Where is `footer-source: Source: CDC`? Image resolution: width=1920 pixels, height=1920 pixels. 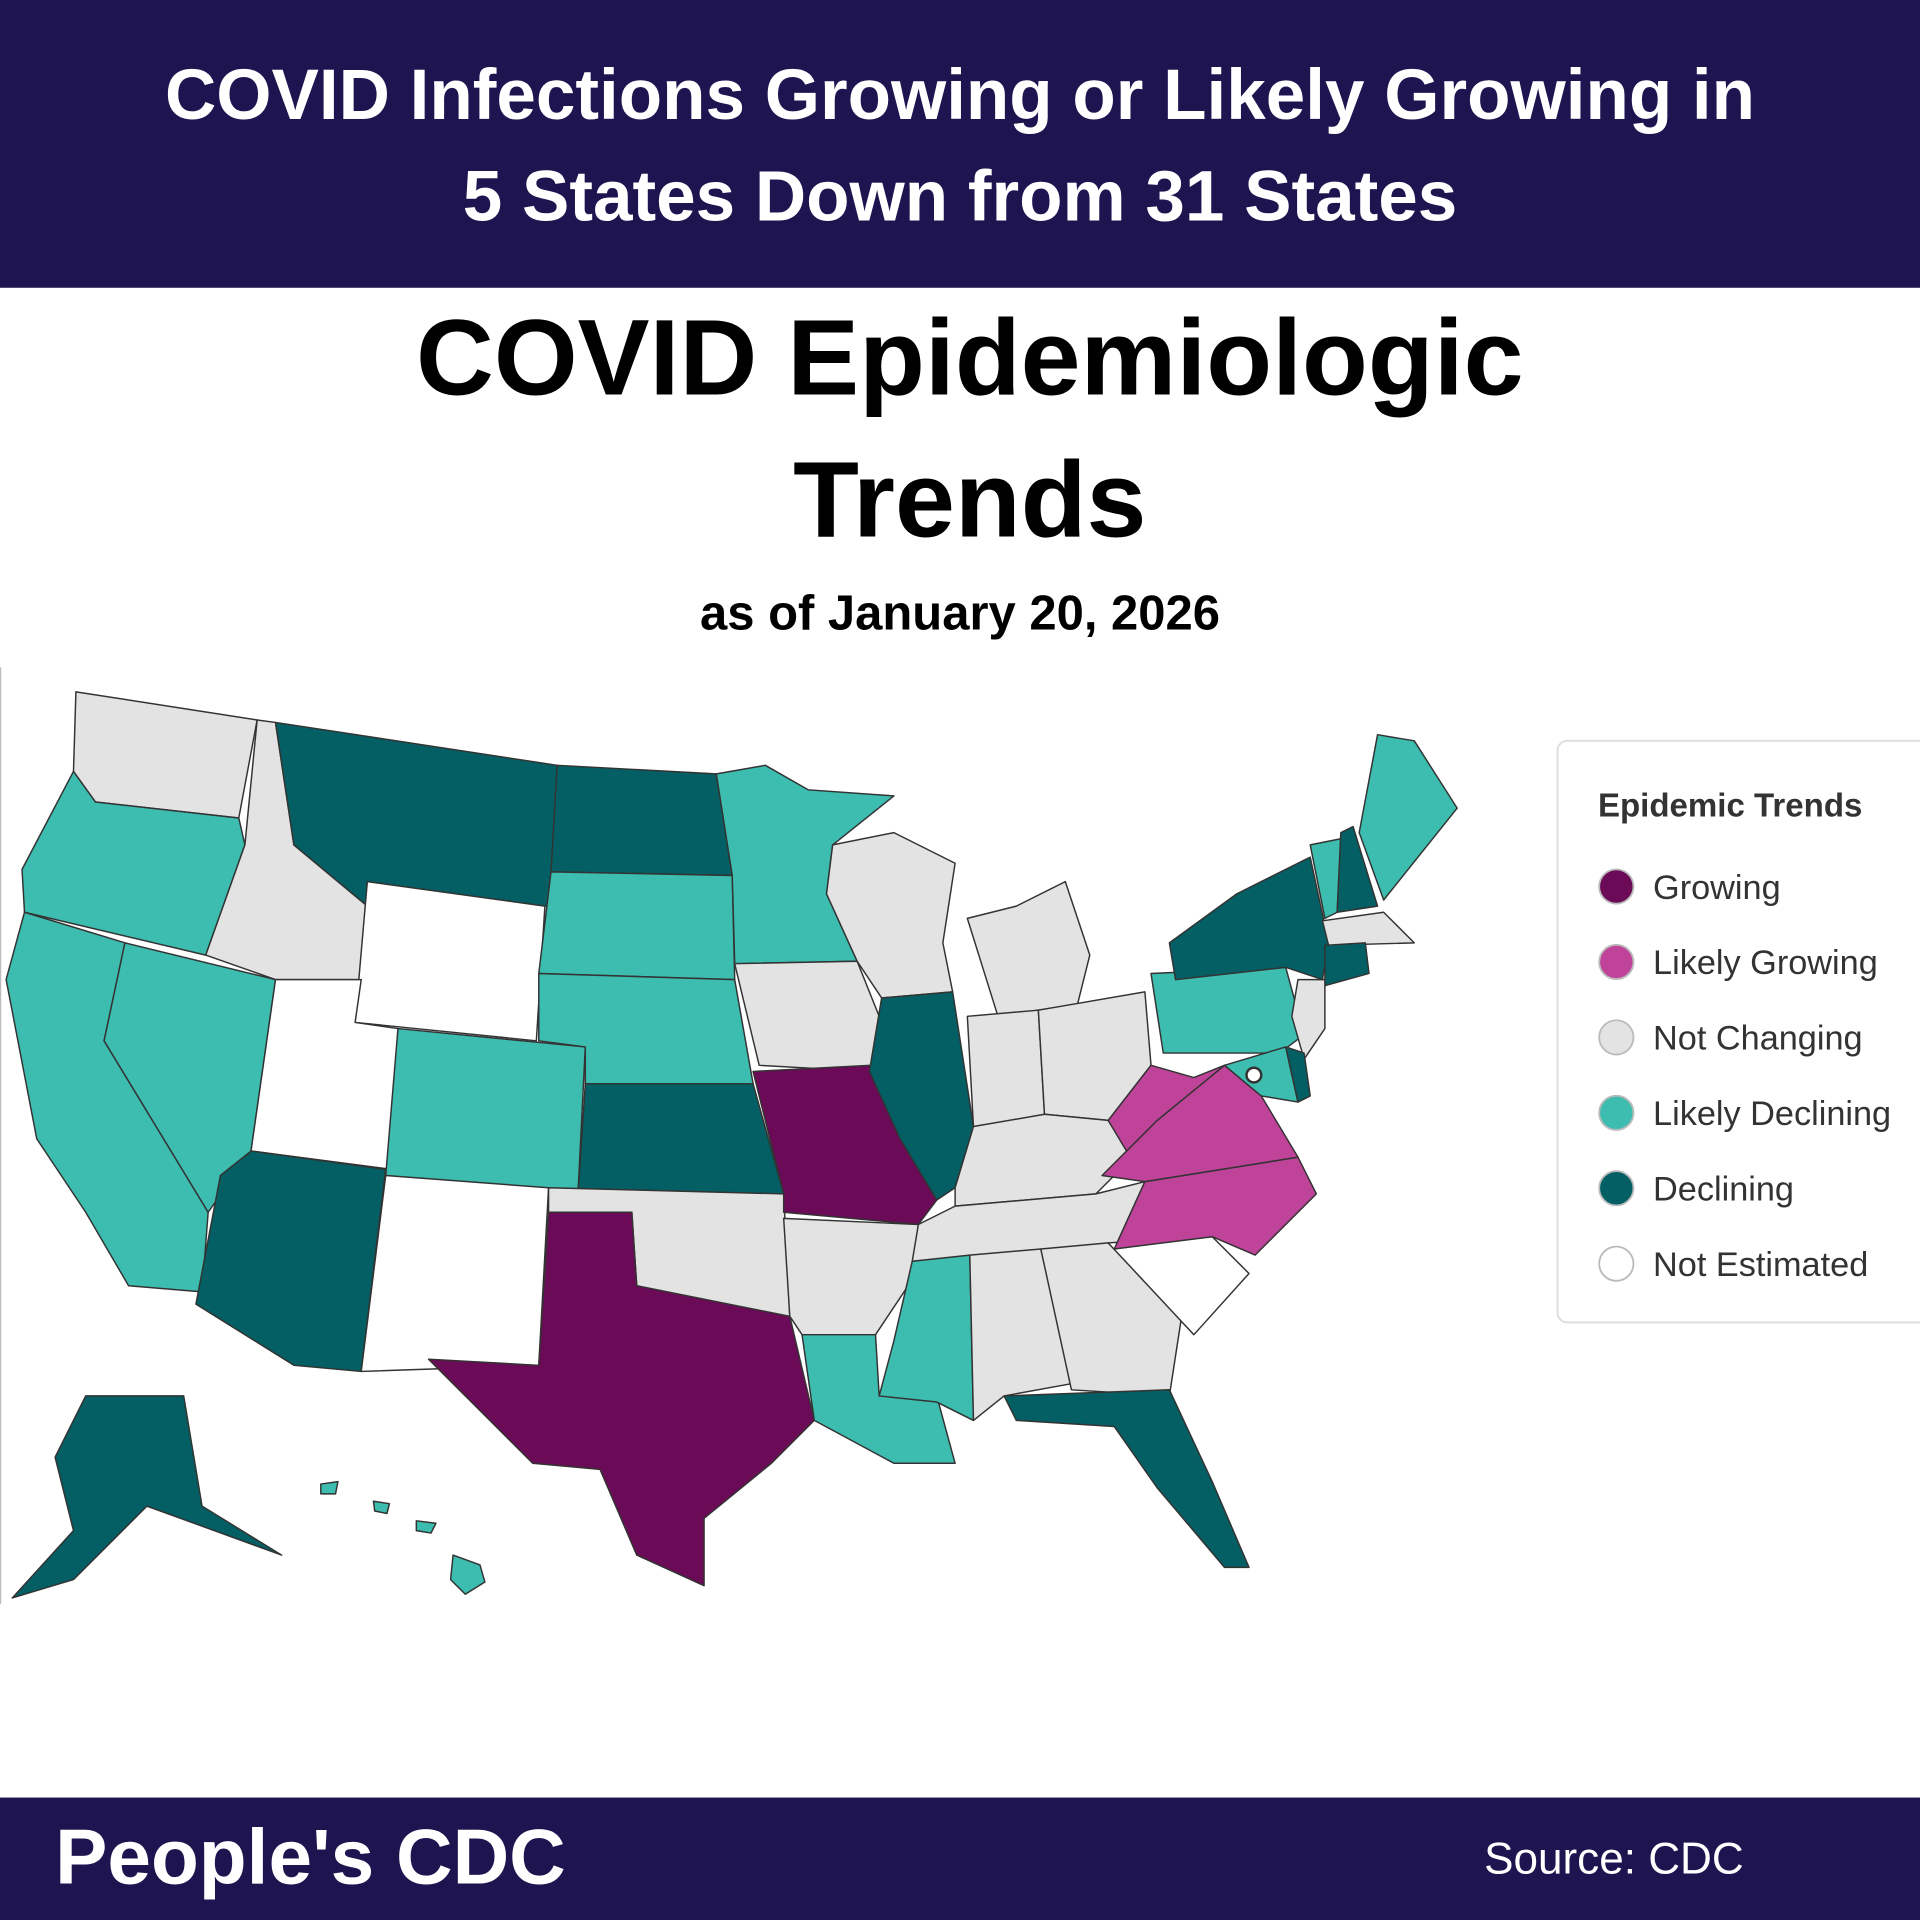
footer-source: Source: CDC is located at coordinates (1614, 1858).